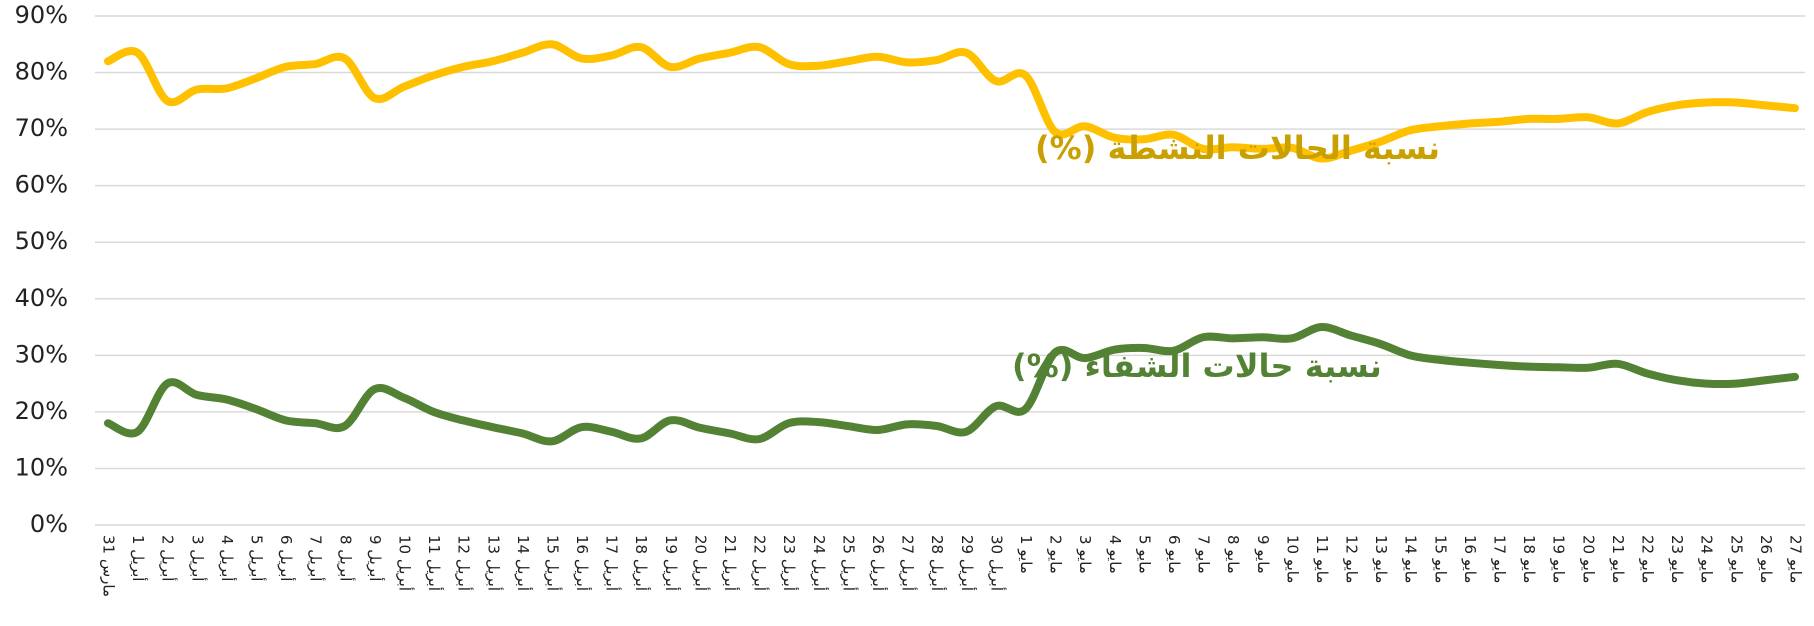 This screenshot has height=626, width=1814. What do you see at coordinates (1736, 559) in the screenshot?
I see `x-tick-label: 25 مايو` at bounding box center [1736, 559].